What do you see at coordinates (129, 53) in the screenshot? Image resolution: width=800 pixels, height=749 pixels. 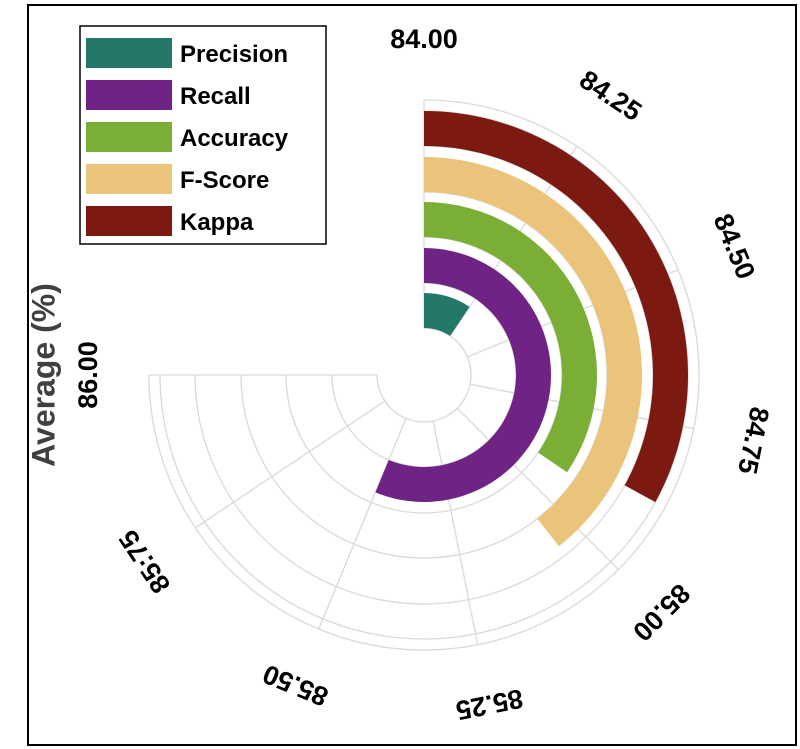 I see `legend-swatch-precision` at bounding box center [129, 53].